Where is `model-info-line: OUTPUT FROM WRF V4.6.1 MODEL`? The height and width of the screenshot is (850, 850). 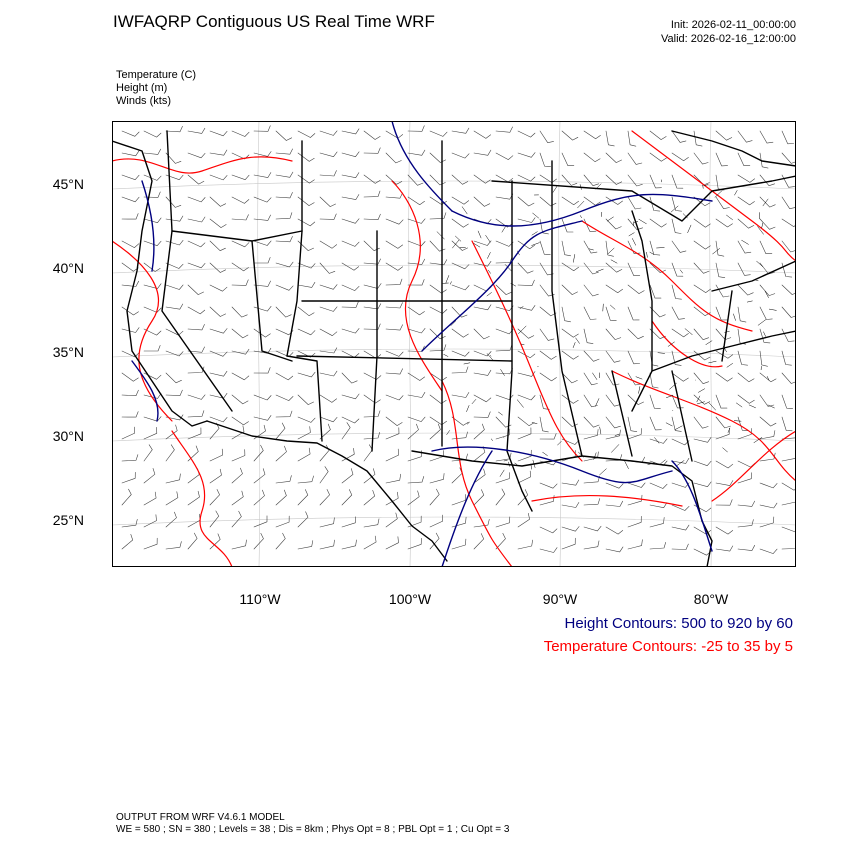
model-info-line: OUTPUT FROM WRF V4.6.1 MODEL is located at coordinates (200, 817).